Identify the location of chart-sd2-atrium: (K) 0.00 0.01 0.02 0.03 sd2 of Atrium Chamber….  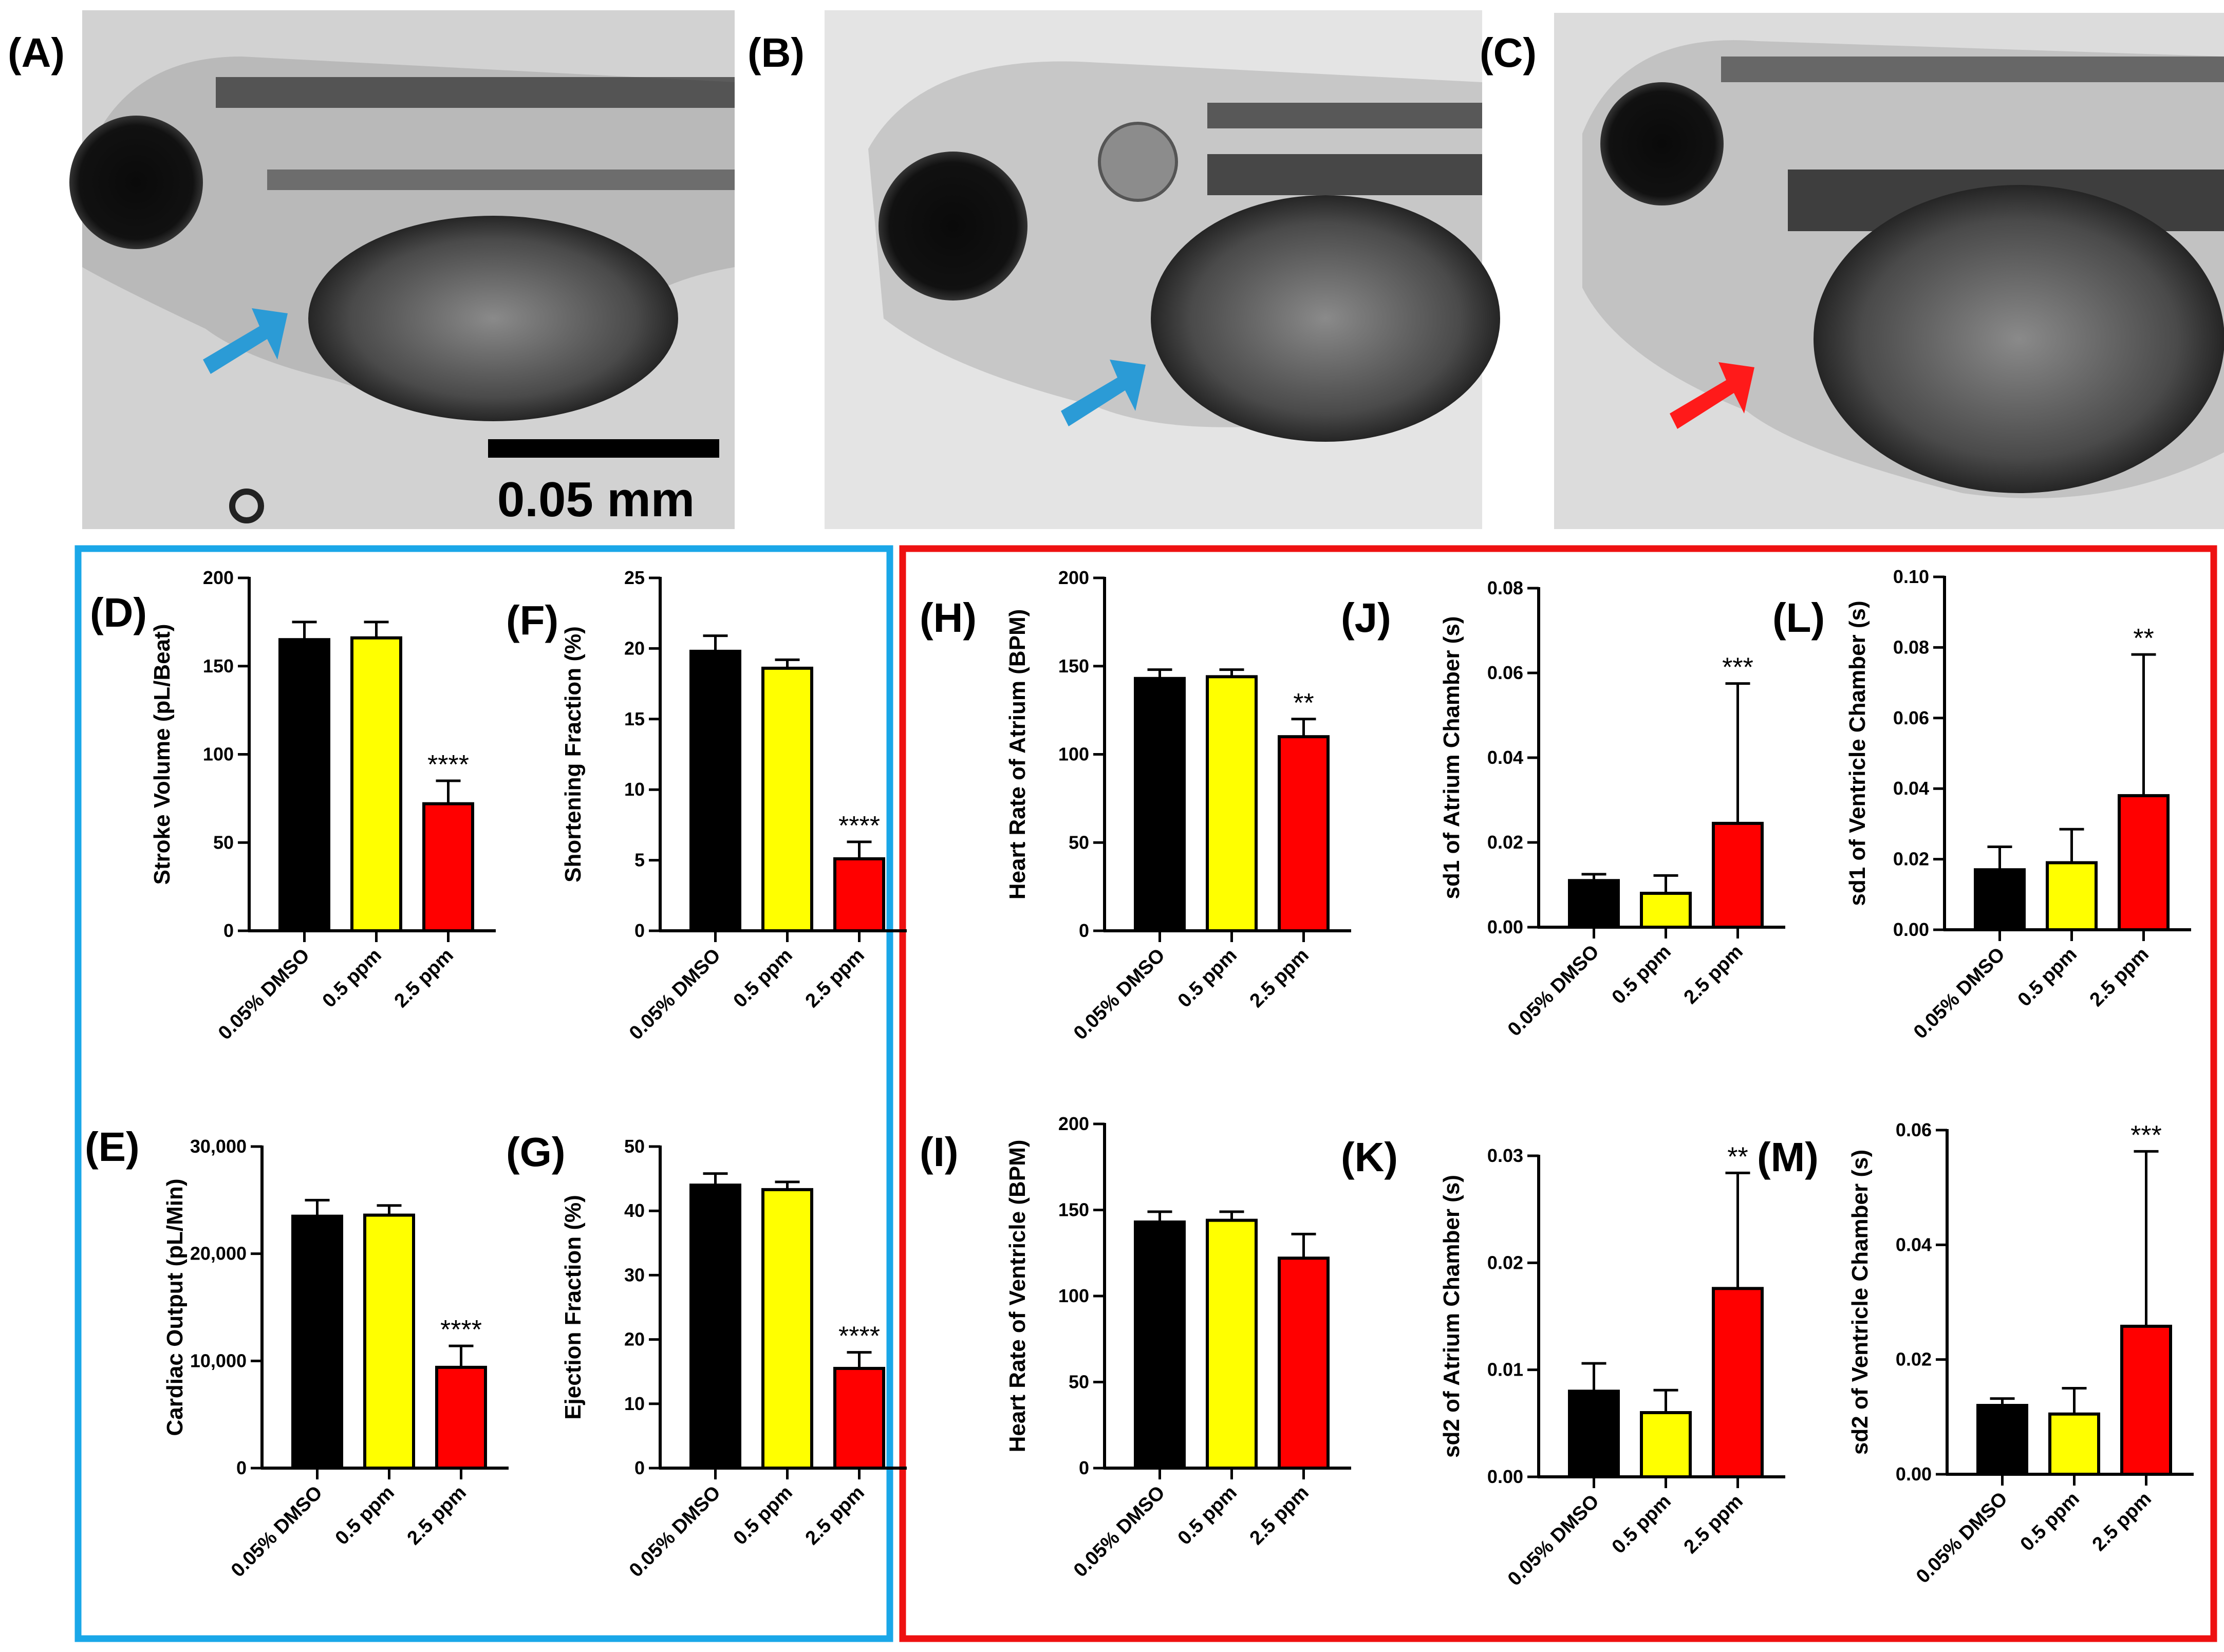
(1563, 1362).